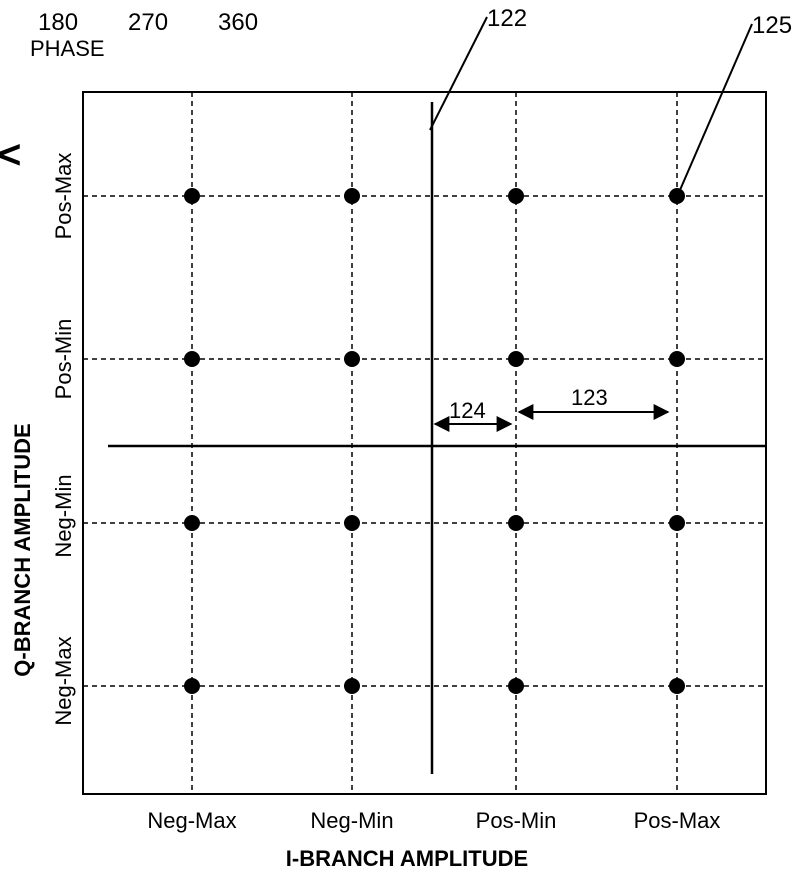  What do you see at coordinates (63, 680) in the screenshot?
I see `y-tick-neg-max: Neg-Max` at bounding box center [63, 680].